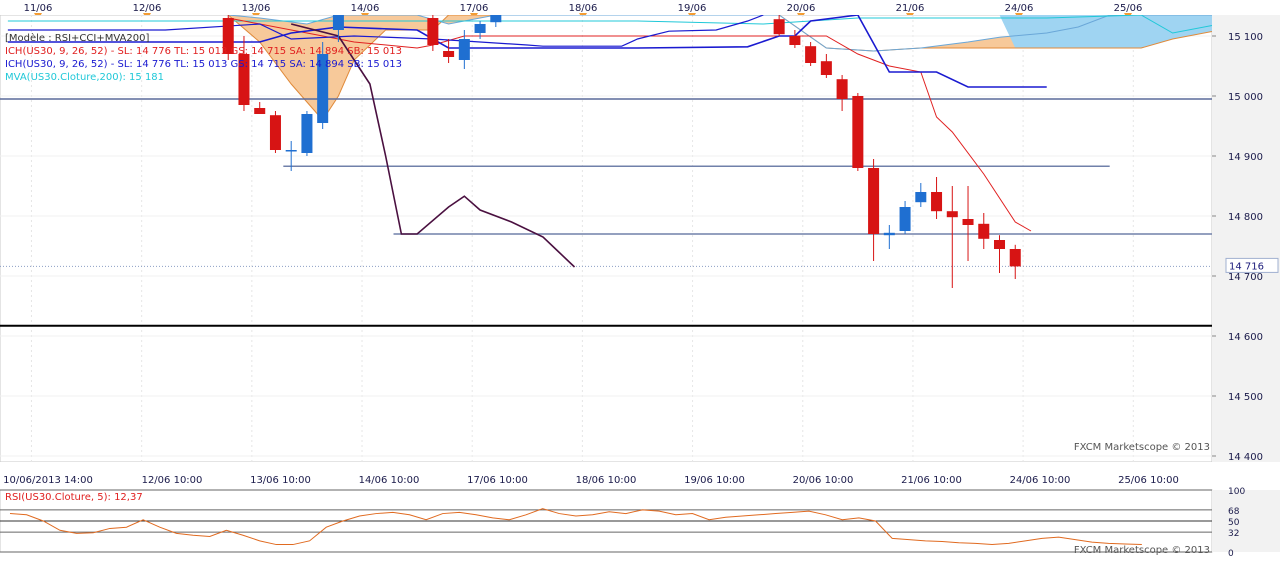 This screenshot has height=561, width=1280. I want to click on top-date-label: 17/06, so click(474, 8).